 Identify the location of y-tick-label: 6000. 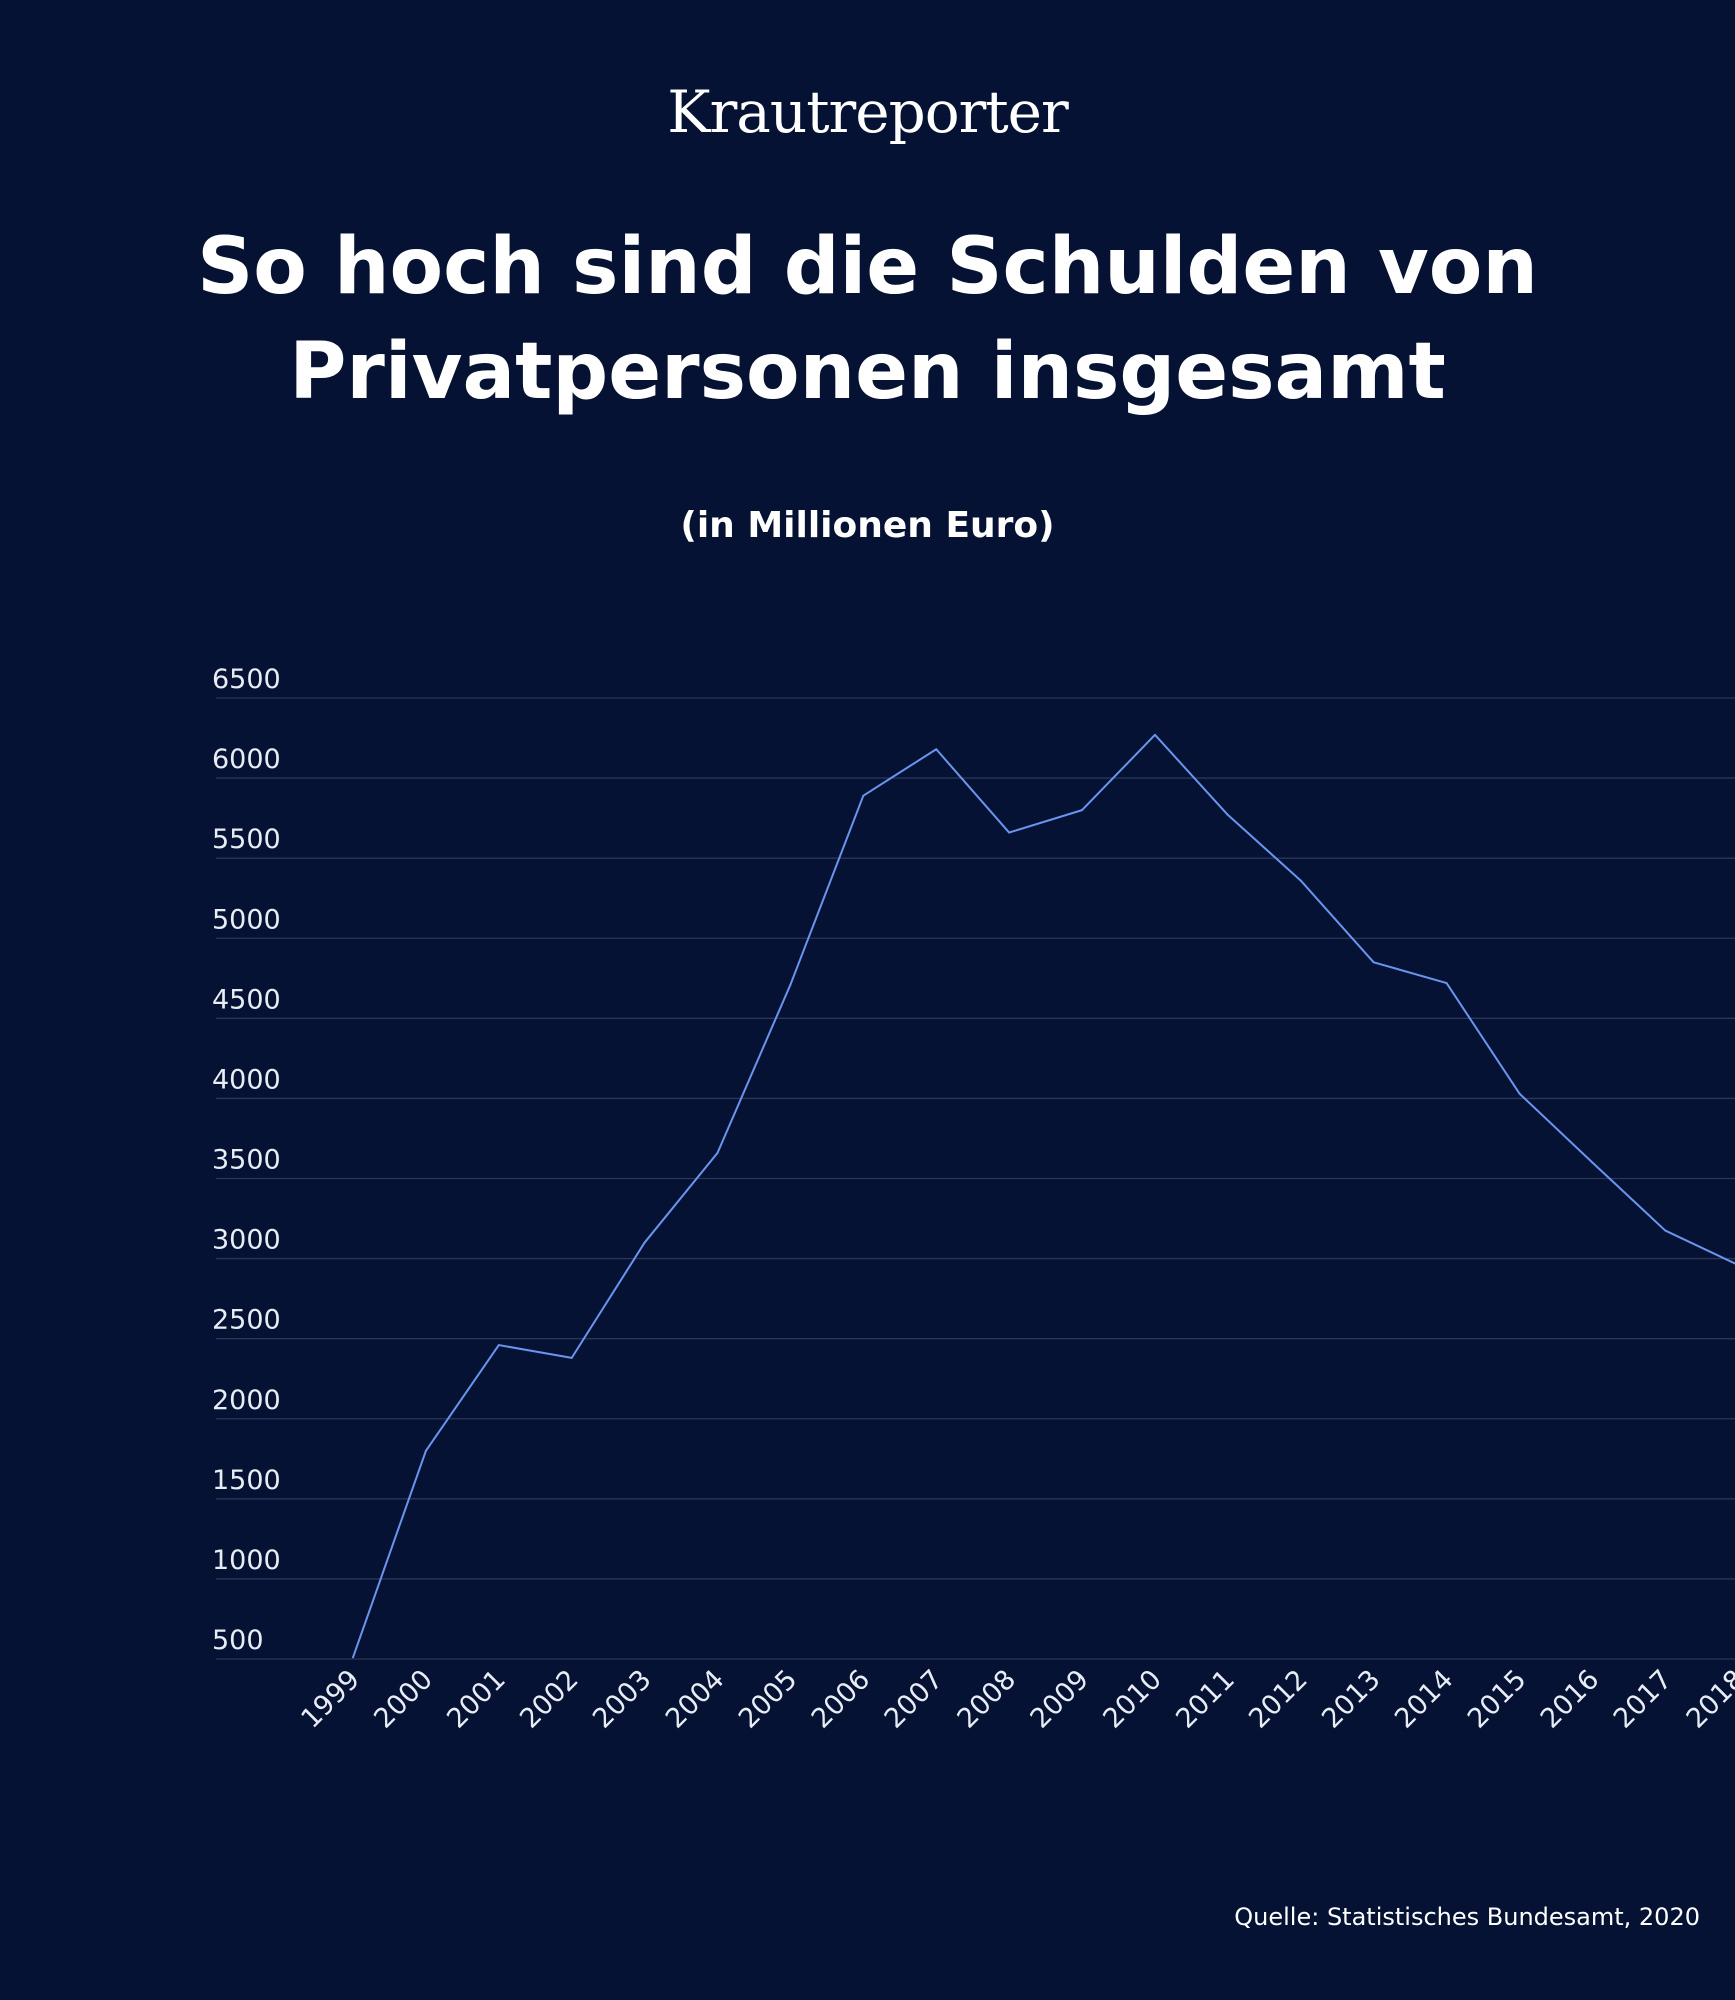
(246, 759).